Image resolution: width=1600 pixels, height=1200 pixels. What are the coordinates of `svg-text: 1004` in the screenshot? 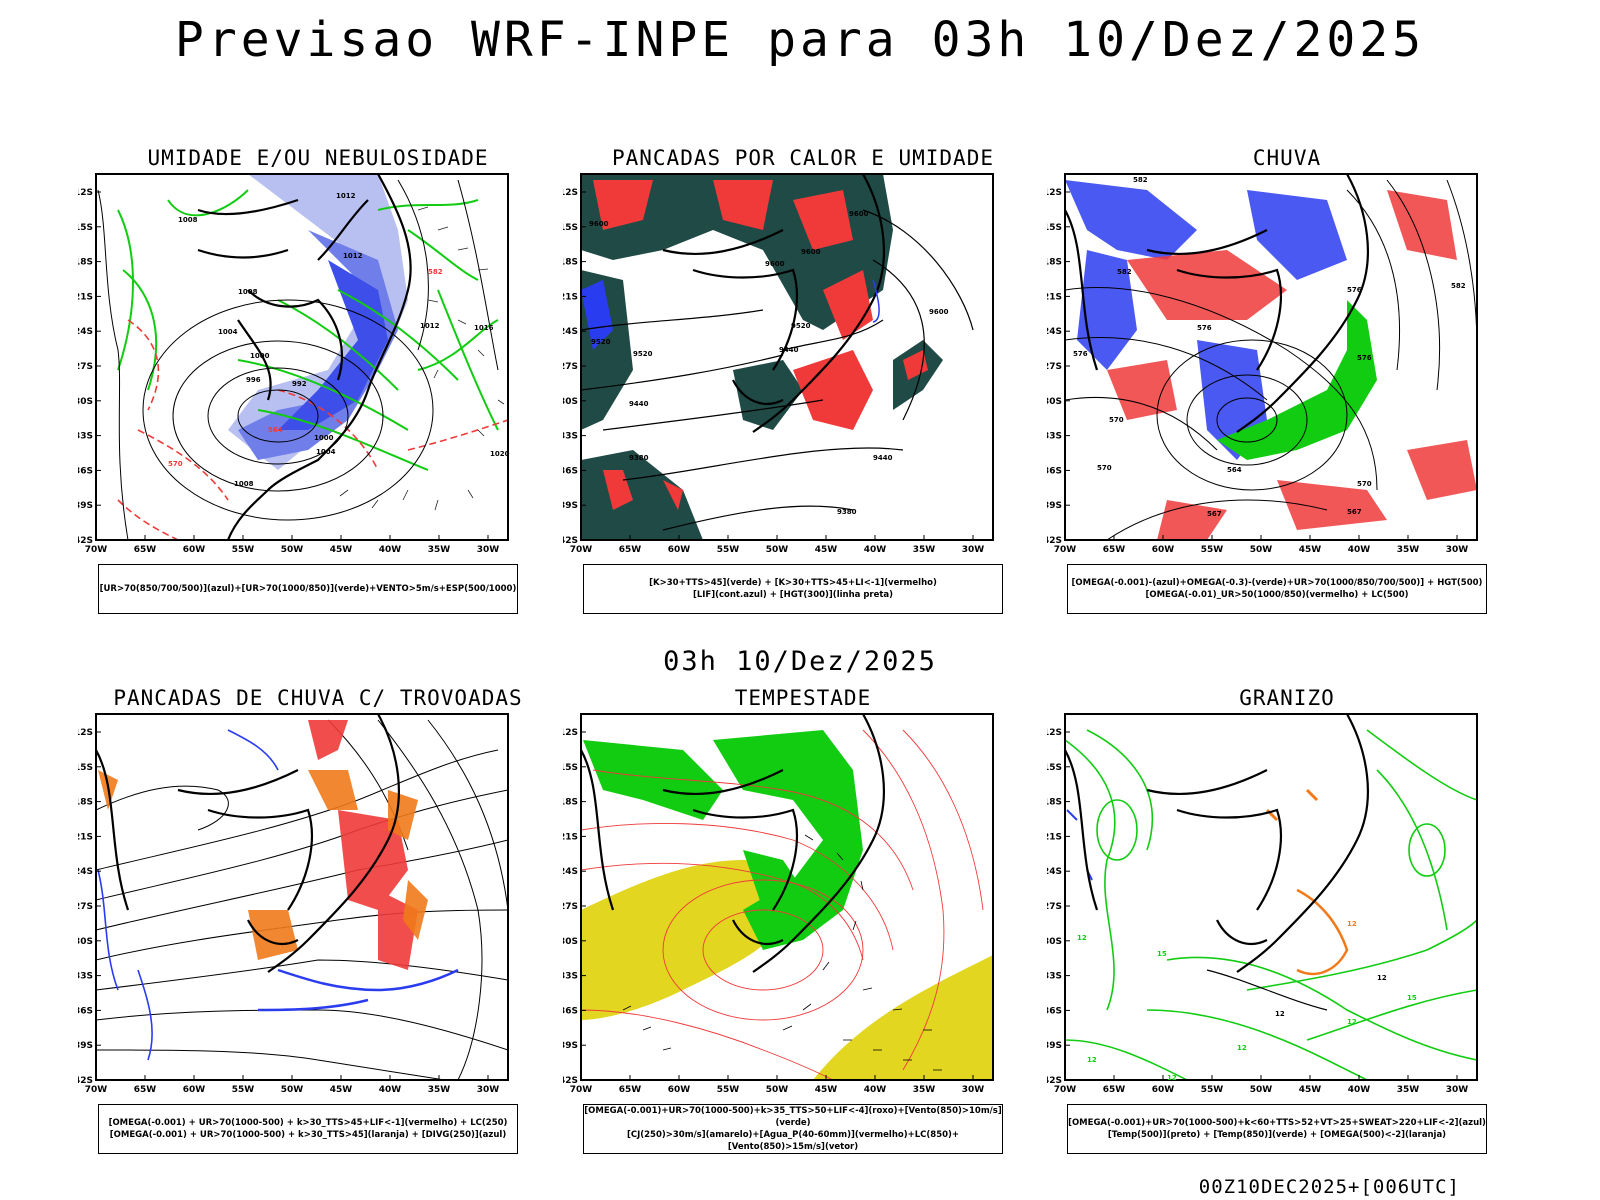 It's located at (326, 452).